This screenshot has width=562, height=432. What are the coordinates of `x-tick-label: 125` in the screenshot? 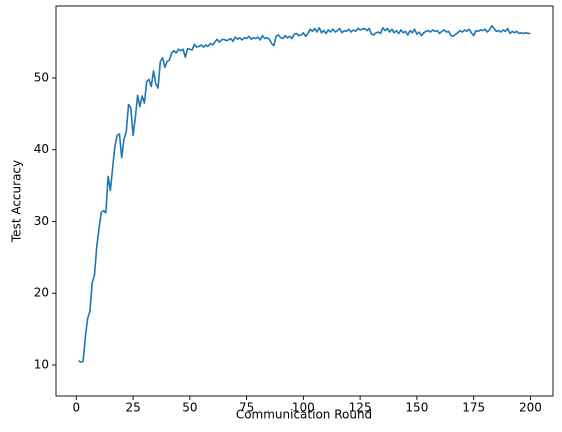 It's located at (360, 408).